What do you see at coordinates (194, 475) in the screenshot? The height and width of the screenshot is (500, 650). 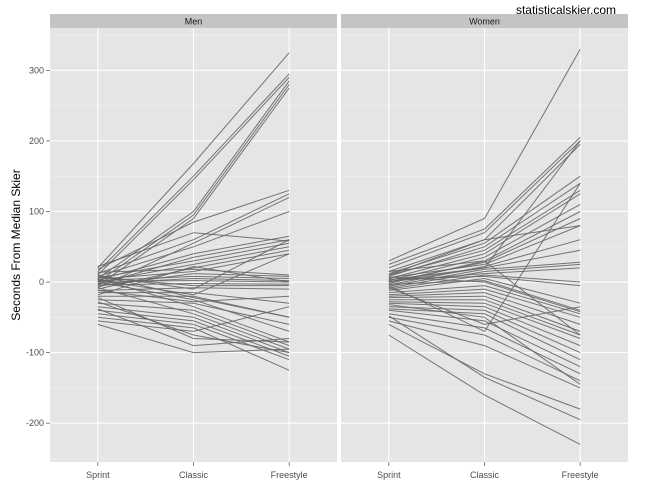 I see `x-tick-label-men-classic: Classic` at bounding box center [194, 475].